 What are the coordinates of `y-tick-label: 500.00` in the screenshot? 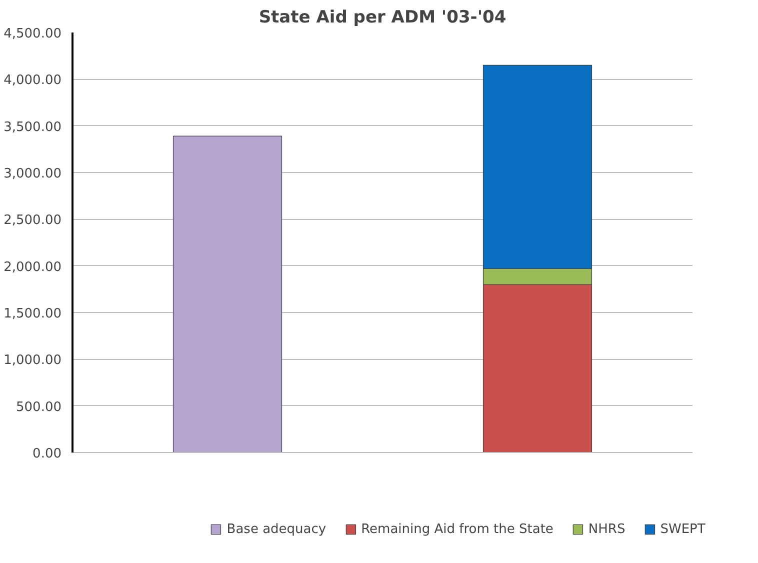 It's located at (39, 407).